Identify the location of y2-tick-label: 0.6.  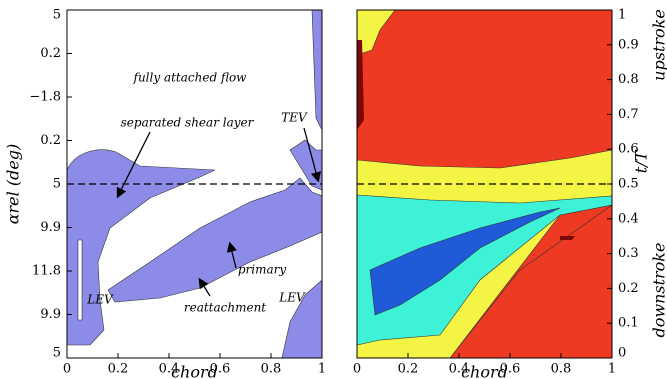
(628, 149).